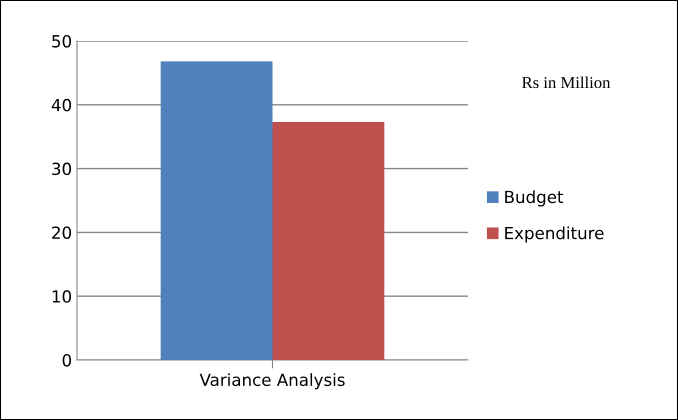 The image size is (678, 420). I want to click on text: Rs in Million, so click(566, 82).